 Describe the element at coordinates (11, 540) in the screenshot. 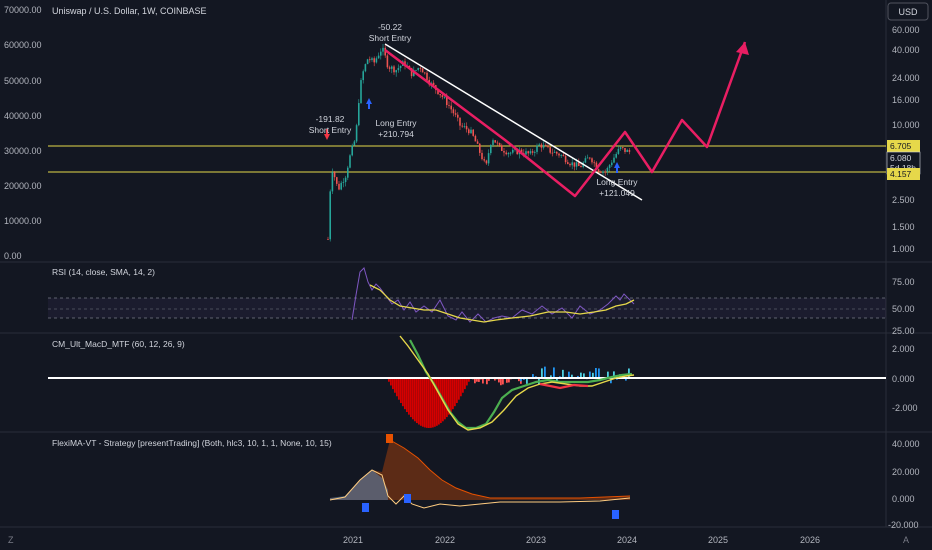

I see `timezone-button: Z` at that location.